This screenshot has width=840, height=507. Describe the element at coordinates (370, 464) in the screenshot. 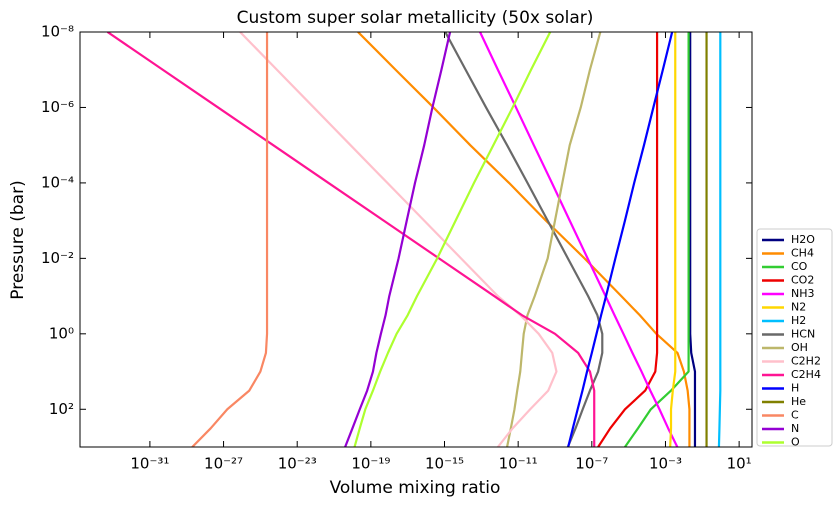

I see `x-tick-label: 10⁻¹⁹` at that location.